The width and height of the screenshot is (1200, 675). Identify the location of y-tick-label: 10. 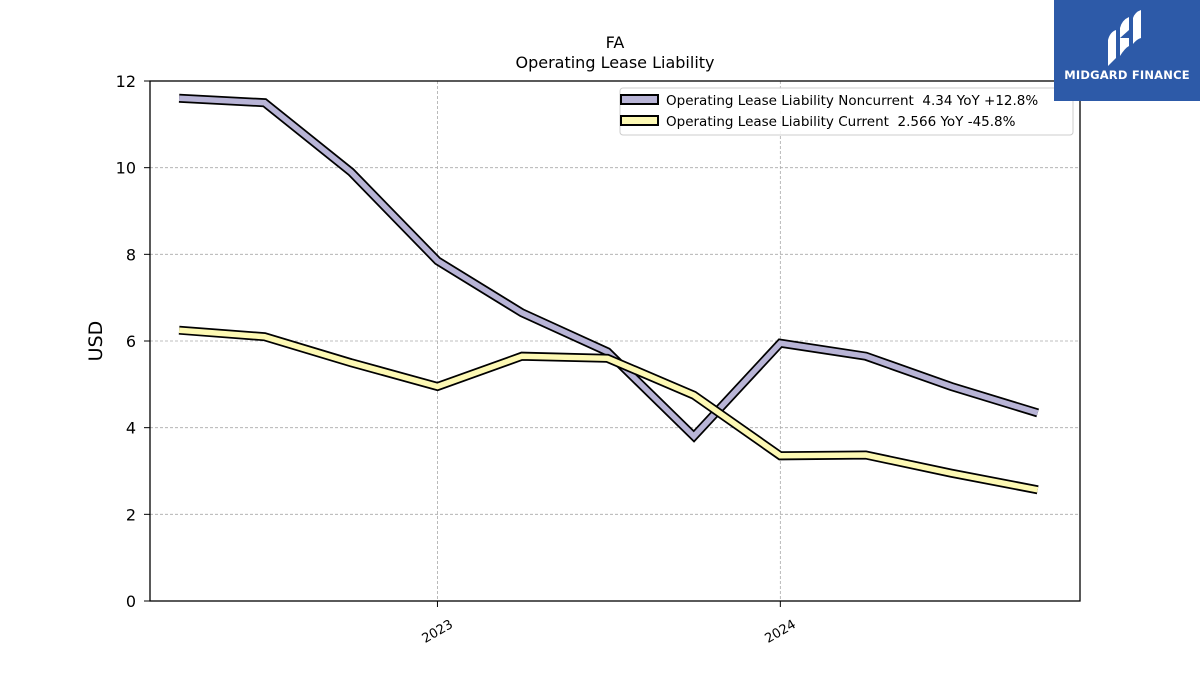
(126, 168).